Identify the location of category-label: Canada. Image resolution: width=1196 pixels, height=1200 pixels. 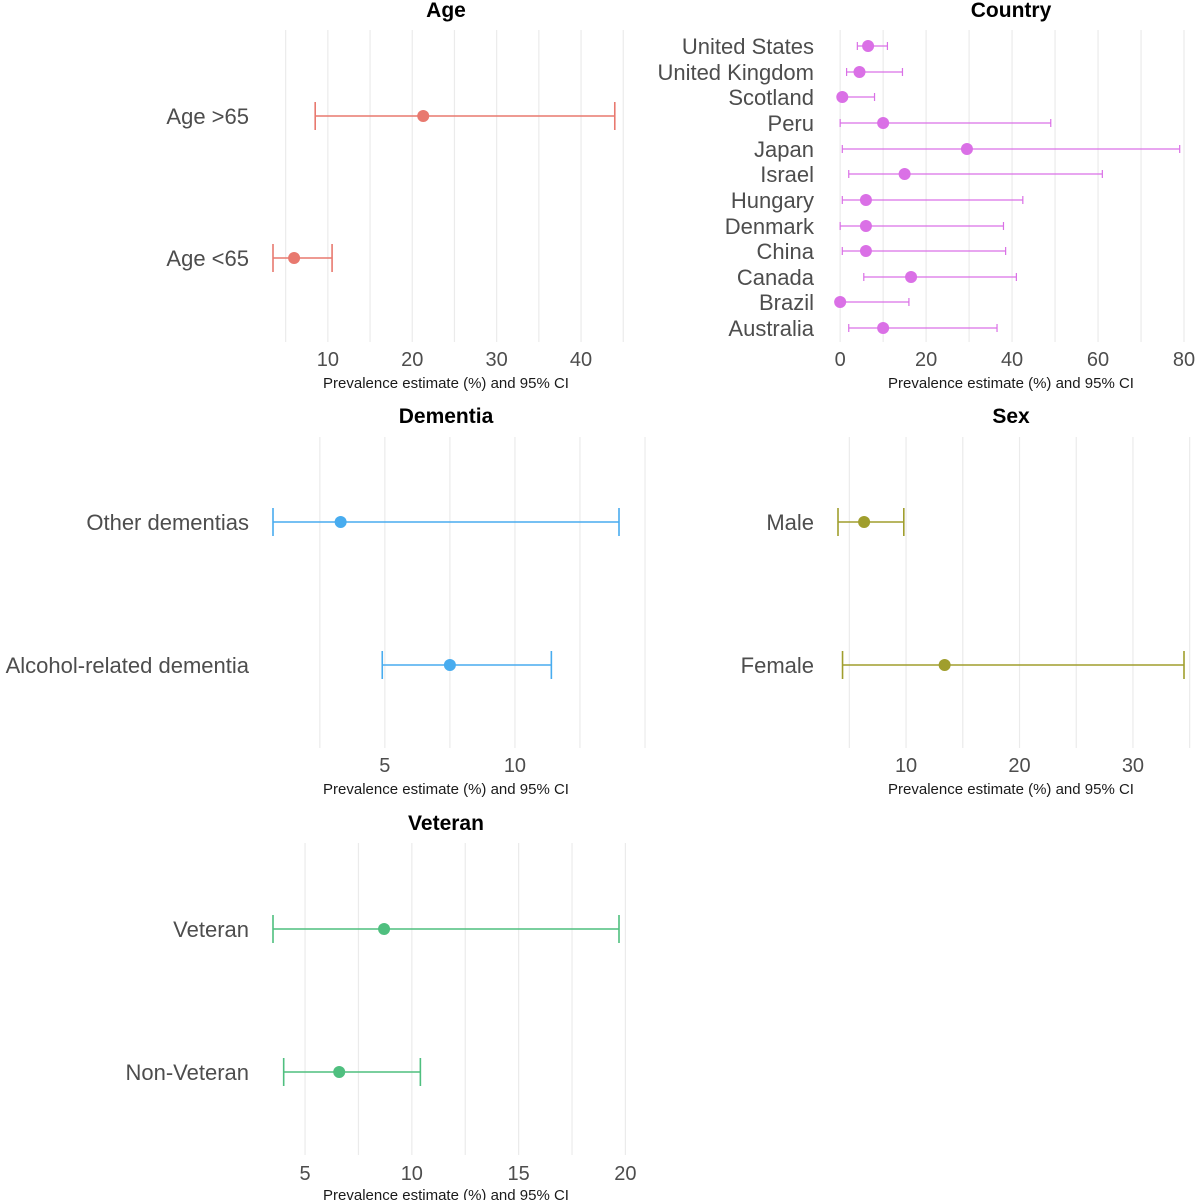
(776, 277).